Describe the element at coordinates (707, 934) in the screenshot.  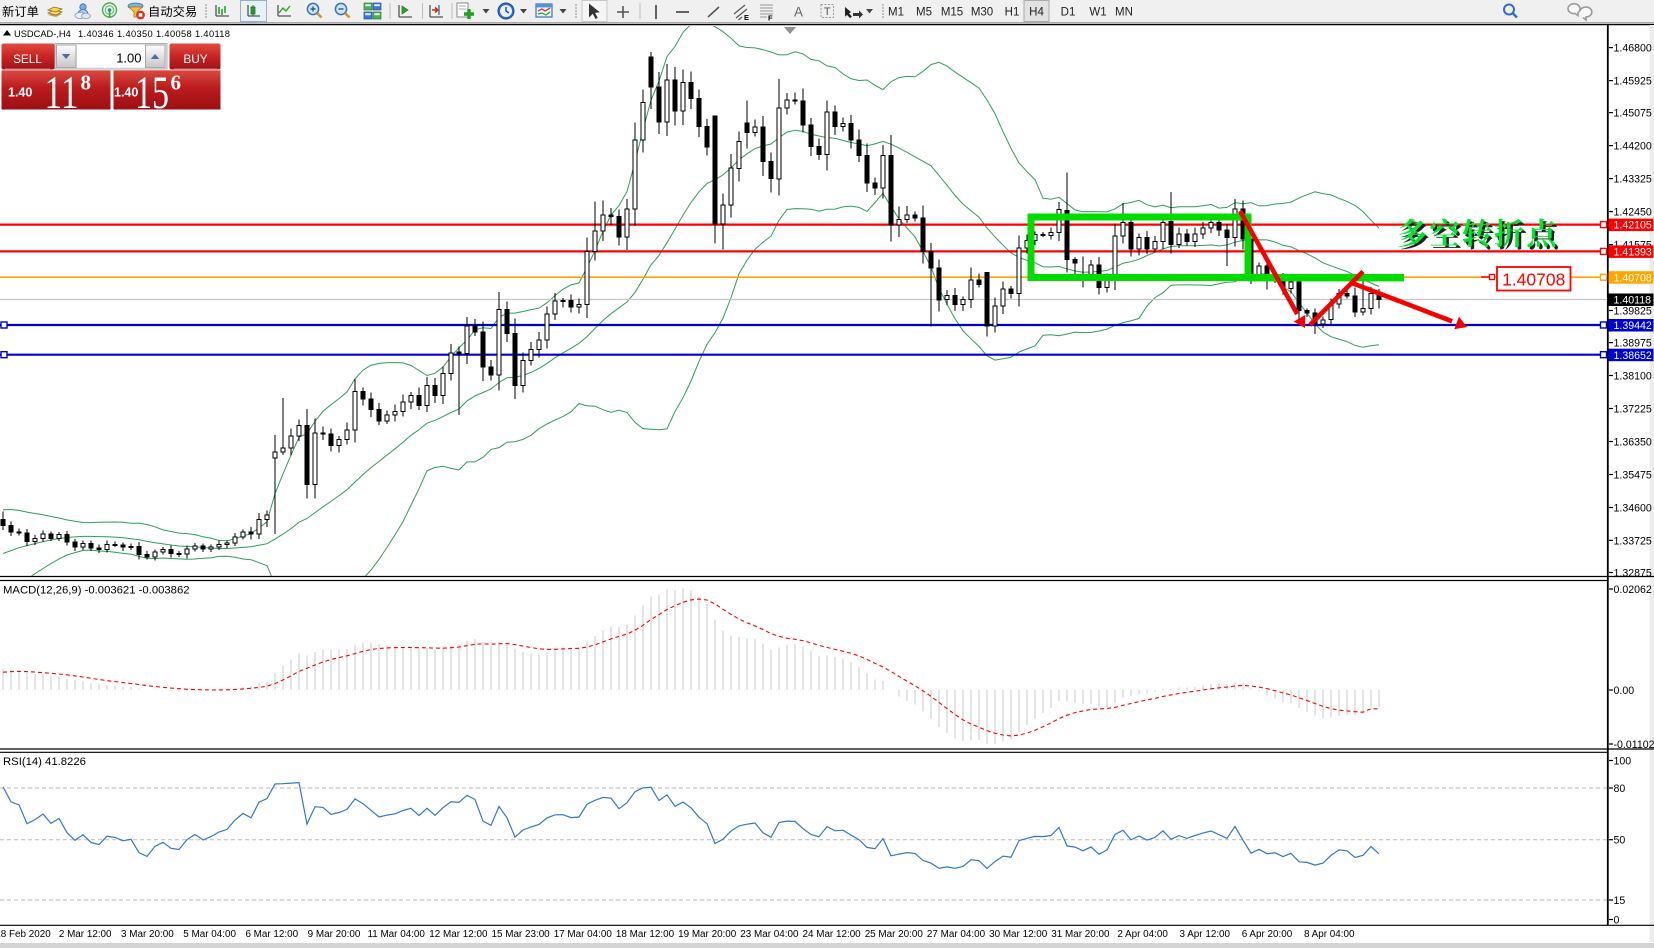
I see `svg-text: 19 Mar 20:00` at that location.